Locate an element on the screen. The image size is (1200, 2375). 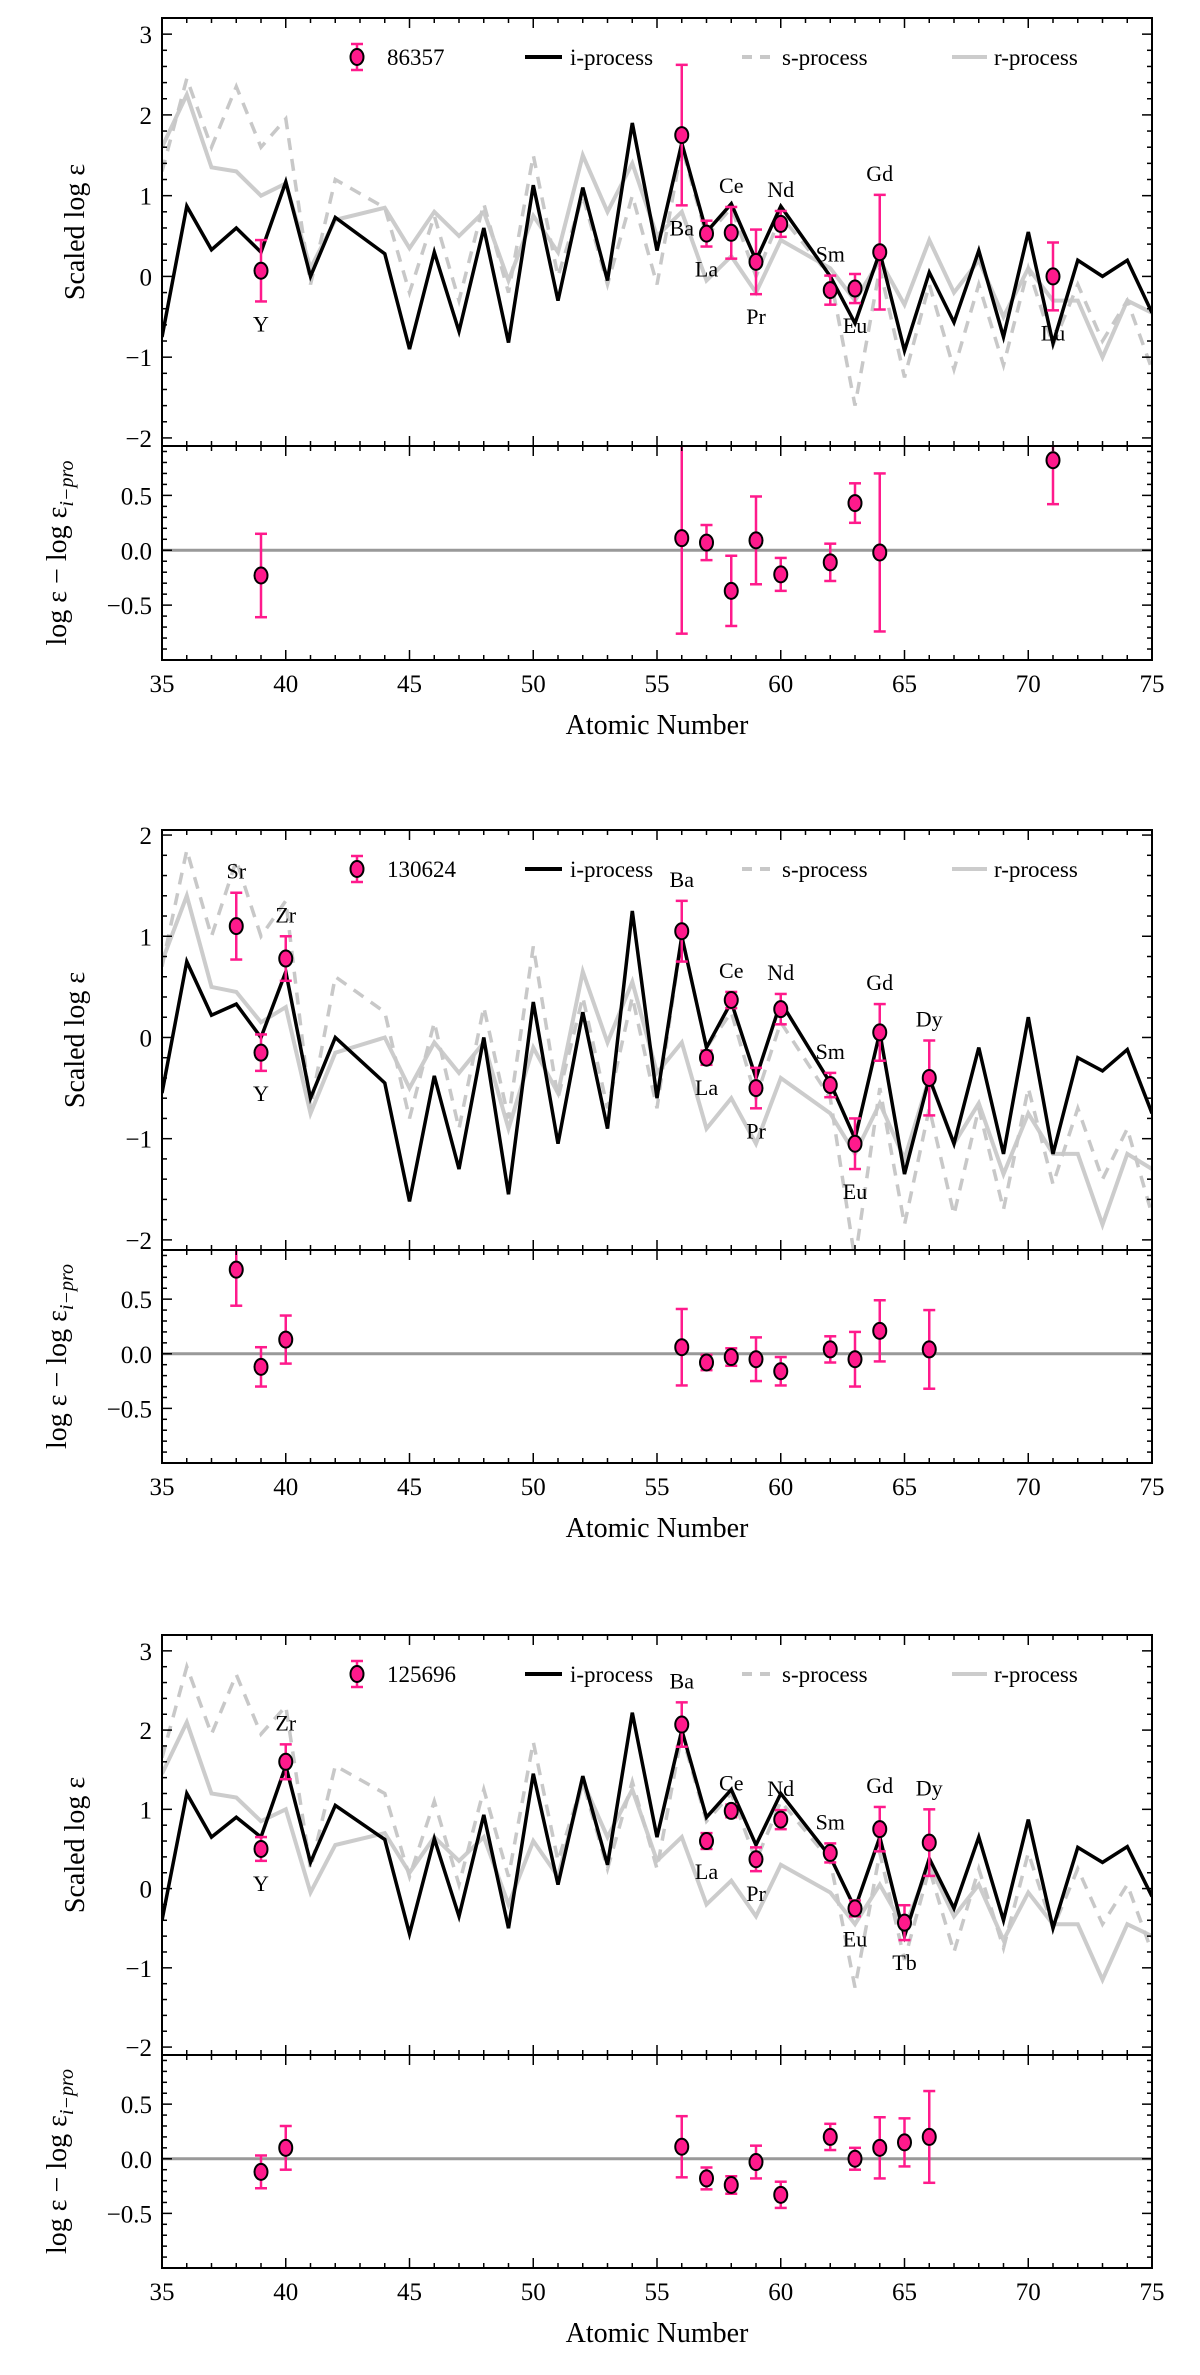
observed-point-Ba is located at coordinates (682, 1724).